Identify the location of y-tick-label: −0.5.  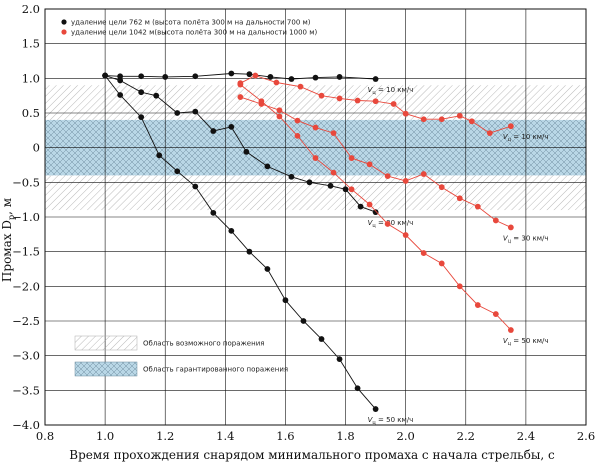
(26, 182).